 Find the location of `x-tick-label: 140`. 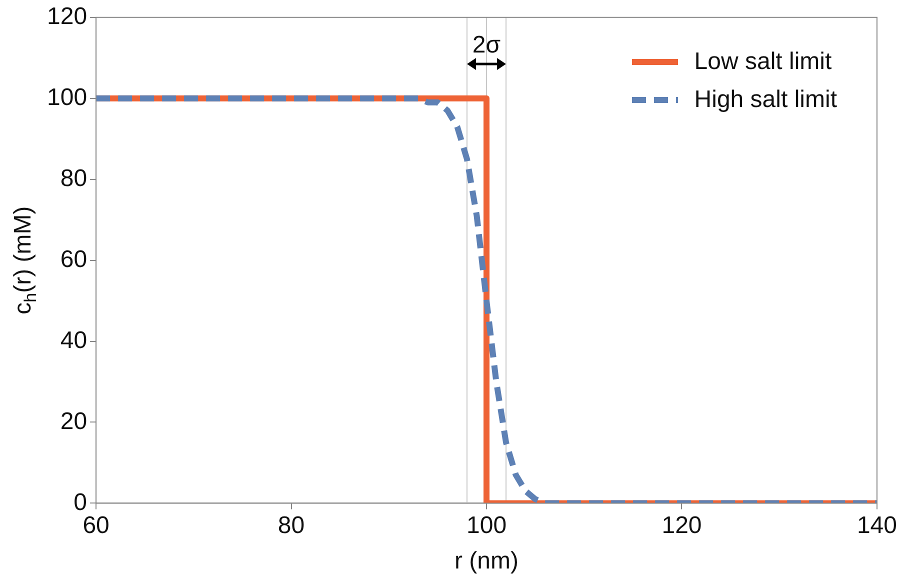

x-tick-label: 140 is located at coordinates (876, 526).